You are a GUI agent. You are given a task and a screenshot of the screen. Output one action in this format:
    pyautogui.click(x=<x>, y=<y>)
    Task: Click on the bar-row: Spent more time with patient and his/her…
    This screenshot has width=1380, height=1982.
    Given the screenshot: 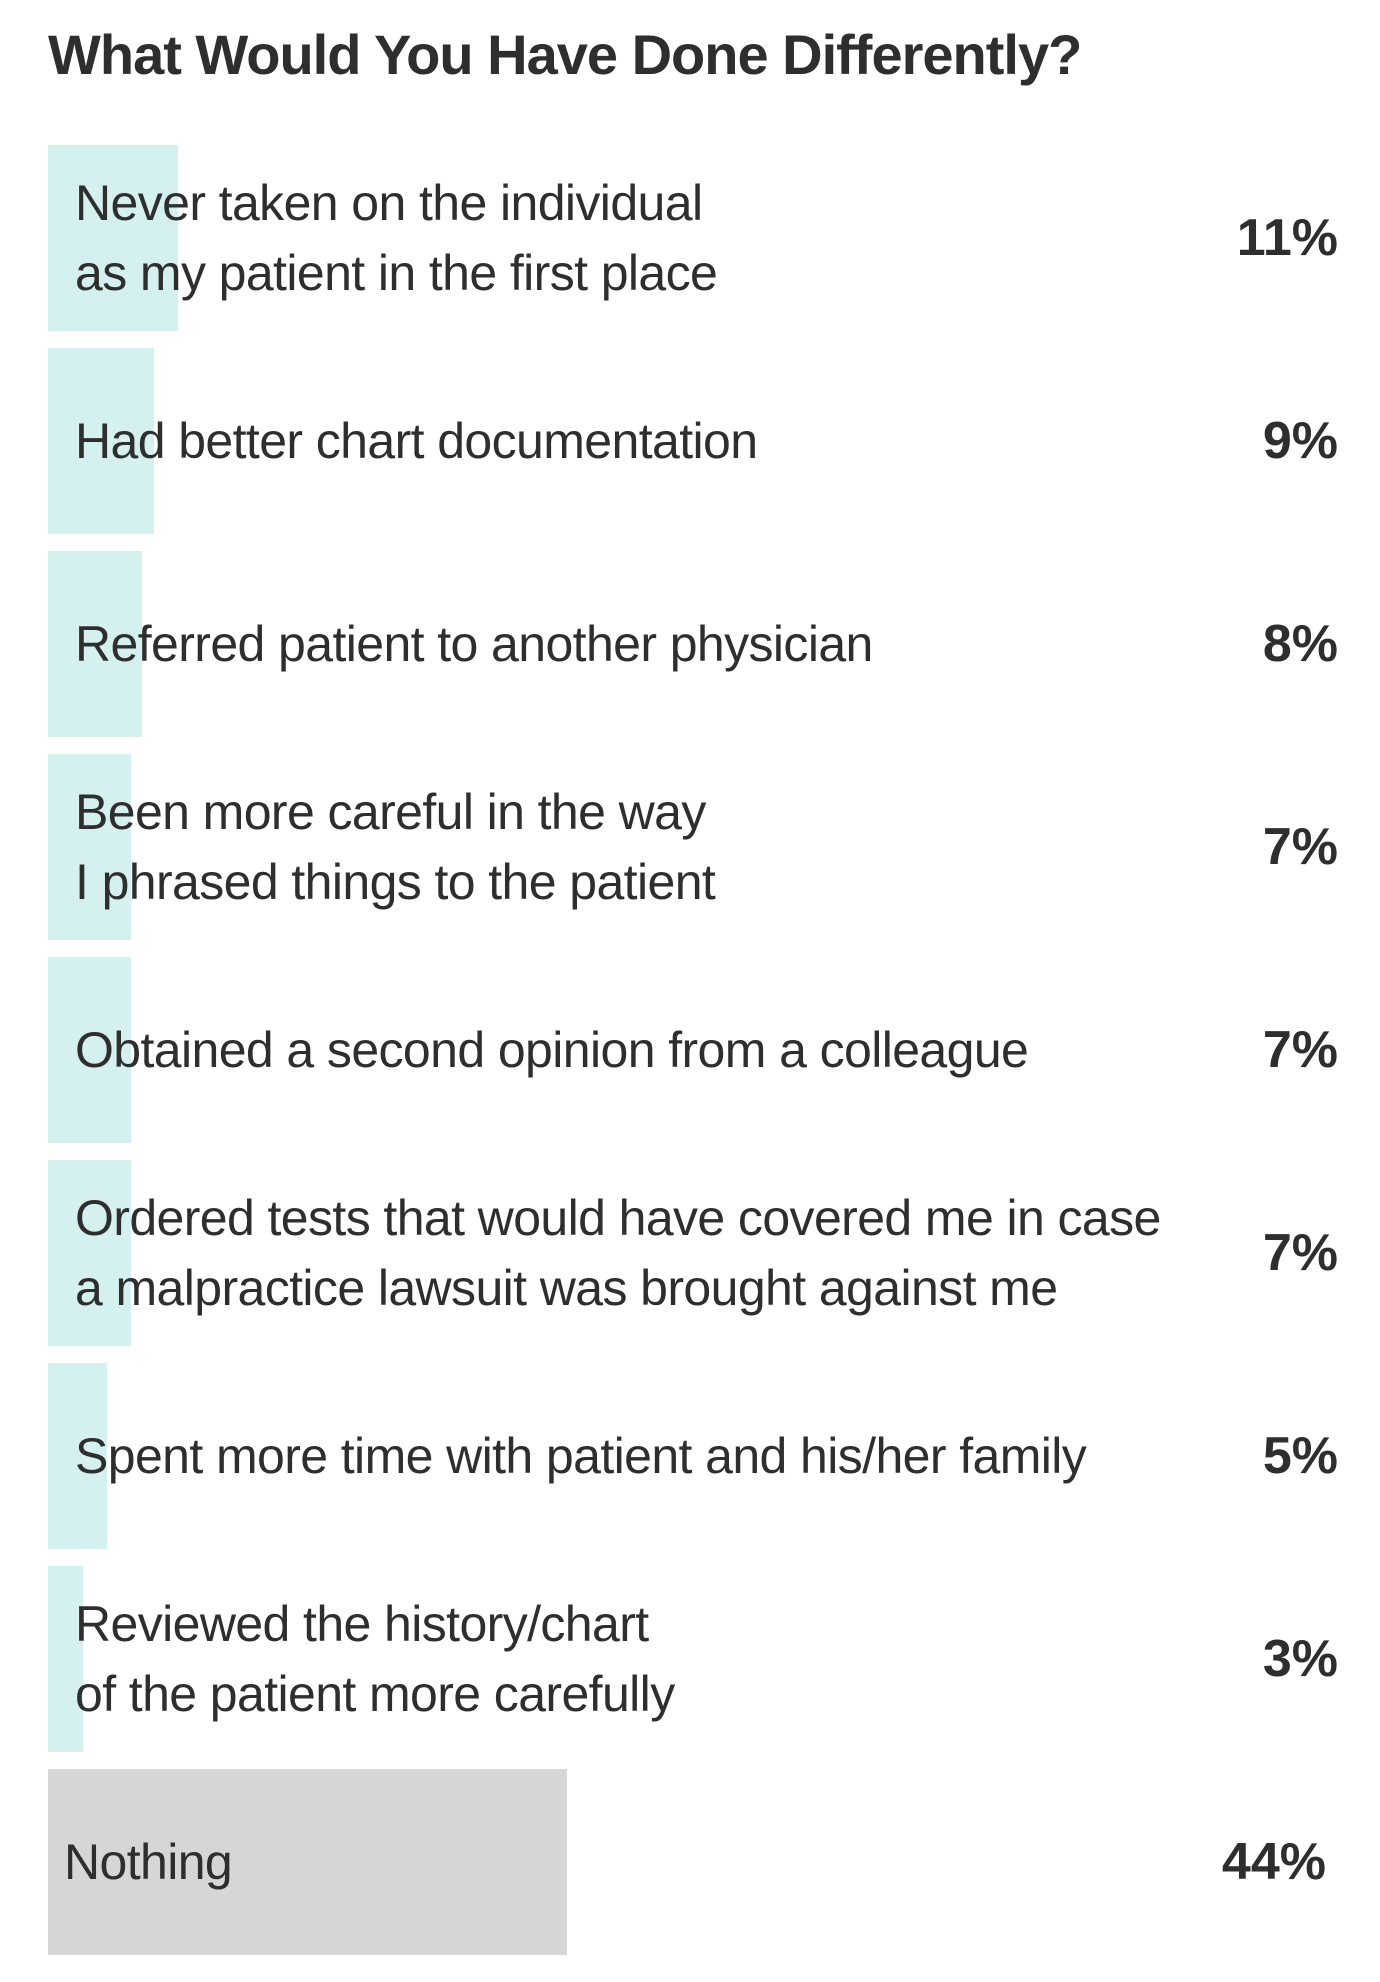 What is the action you would take?
    pyautogui.click(x=693, y=1456)
    